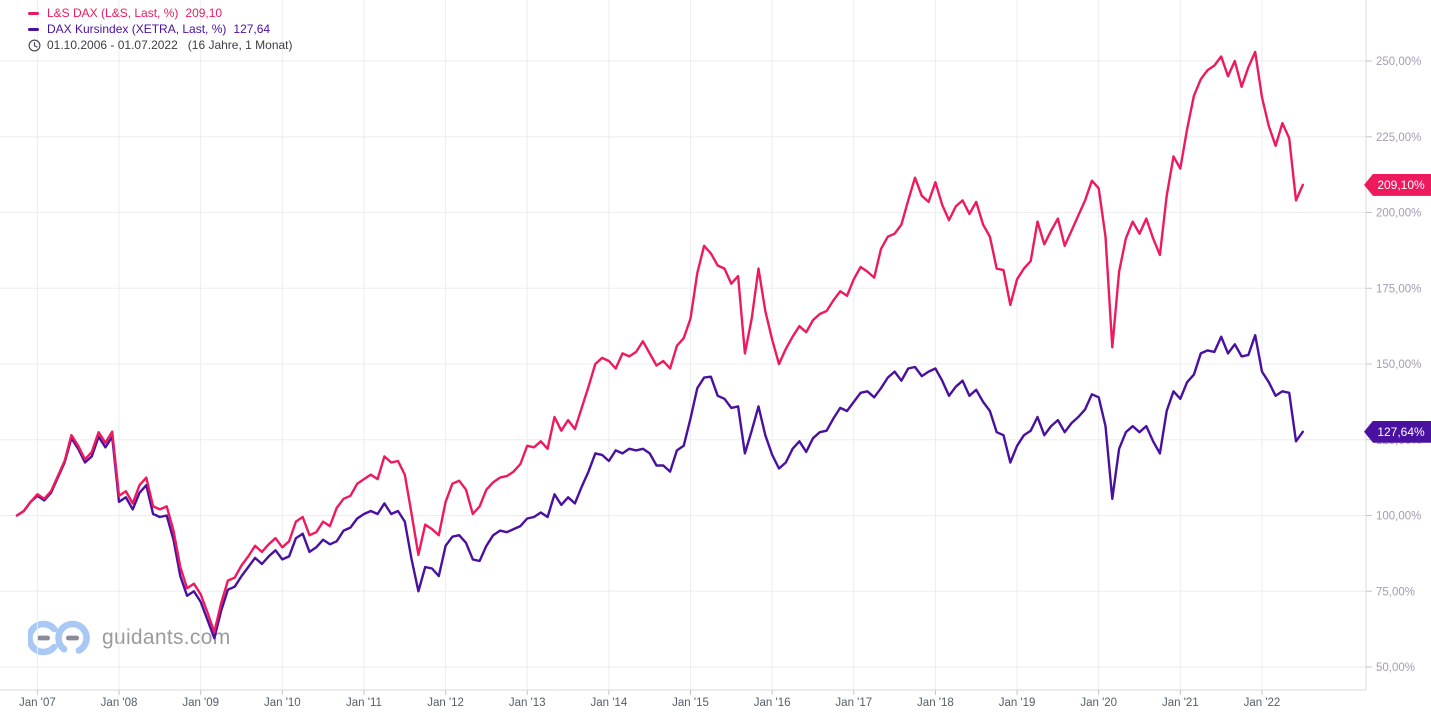  What do you see at coordinates (282, 703) in the screenshot?
I see `x-axis-label: Jan '10` at bounding box center [282, 703].